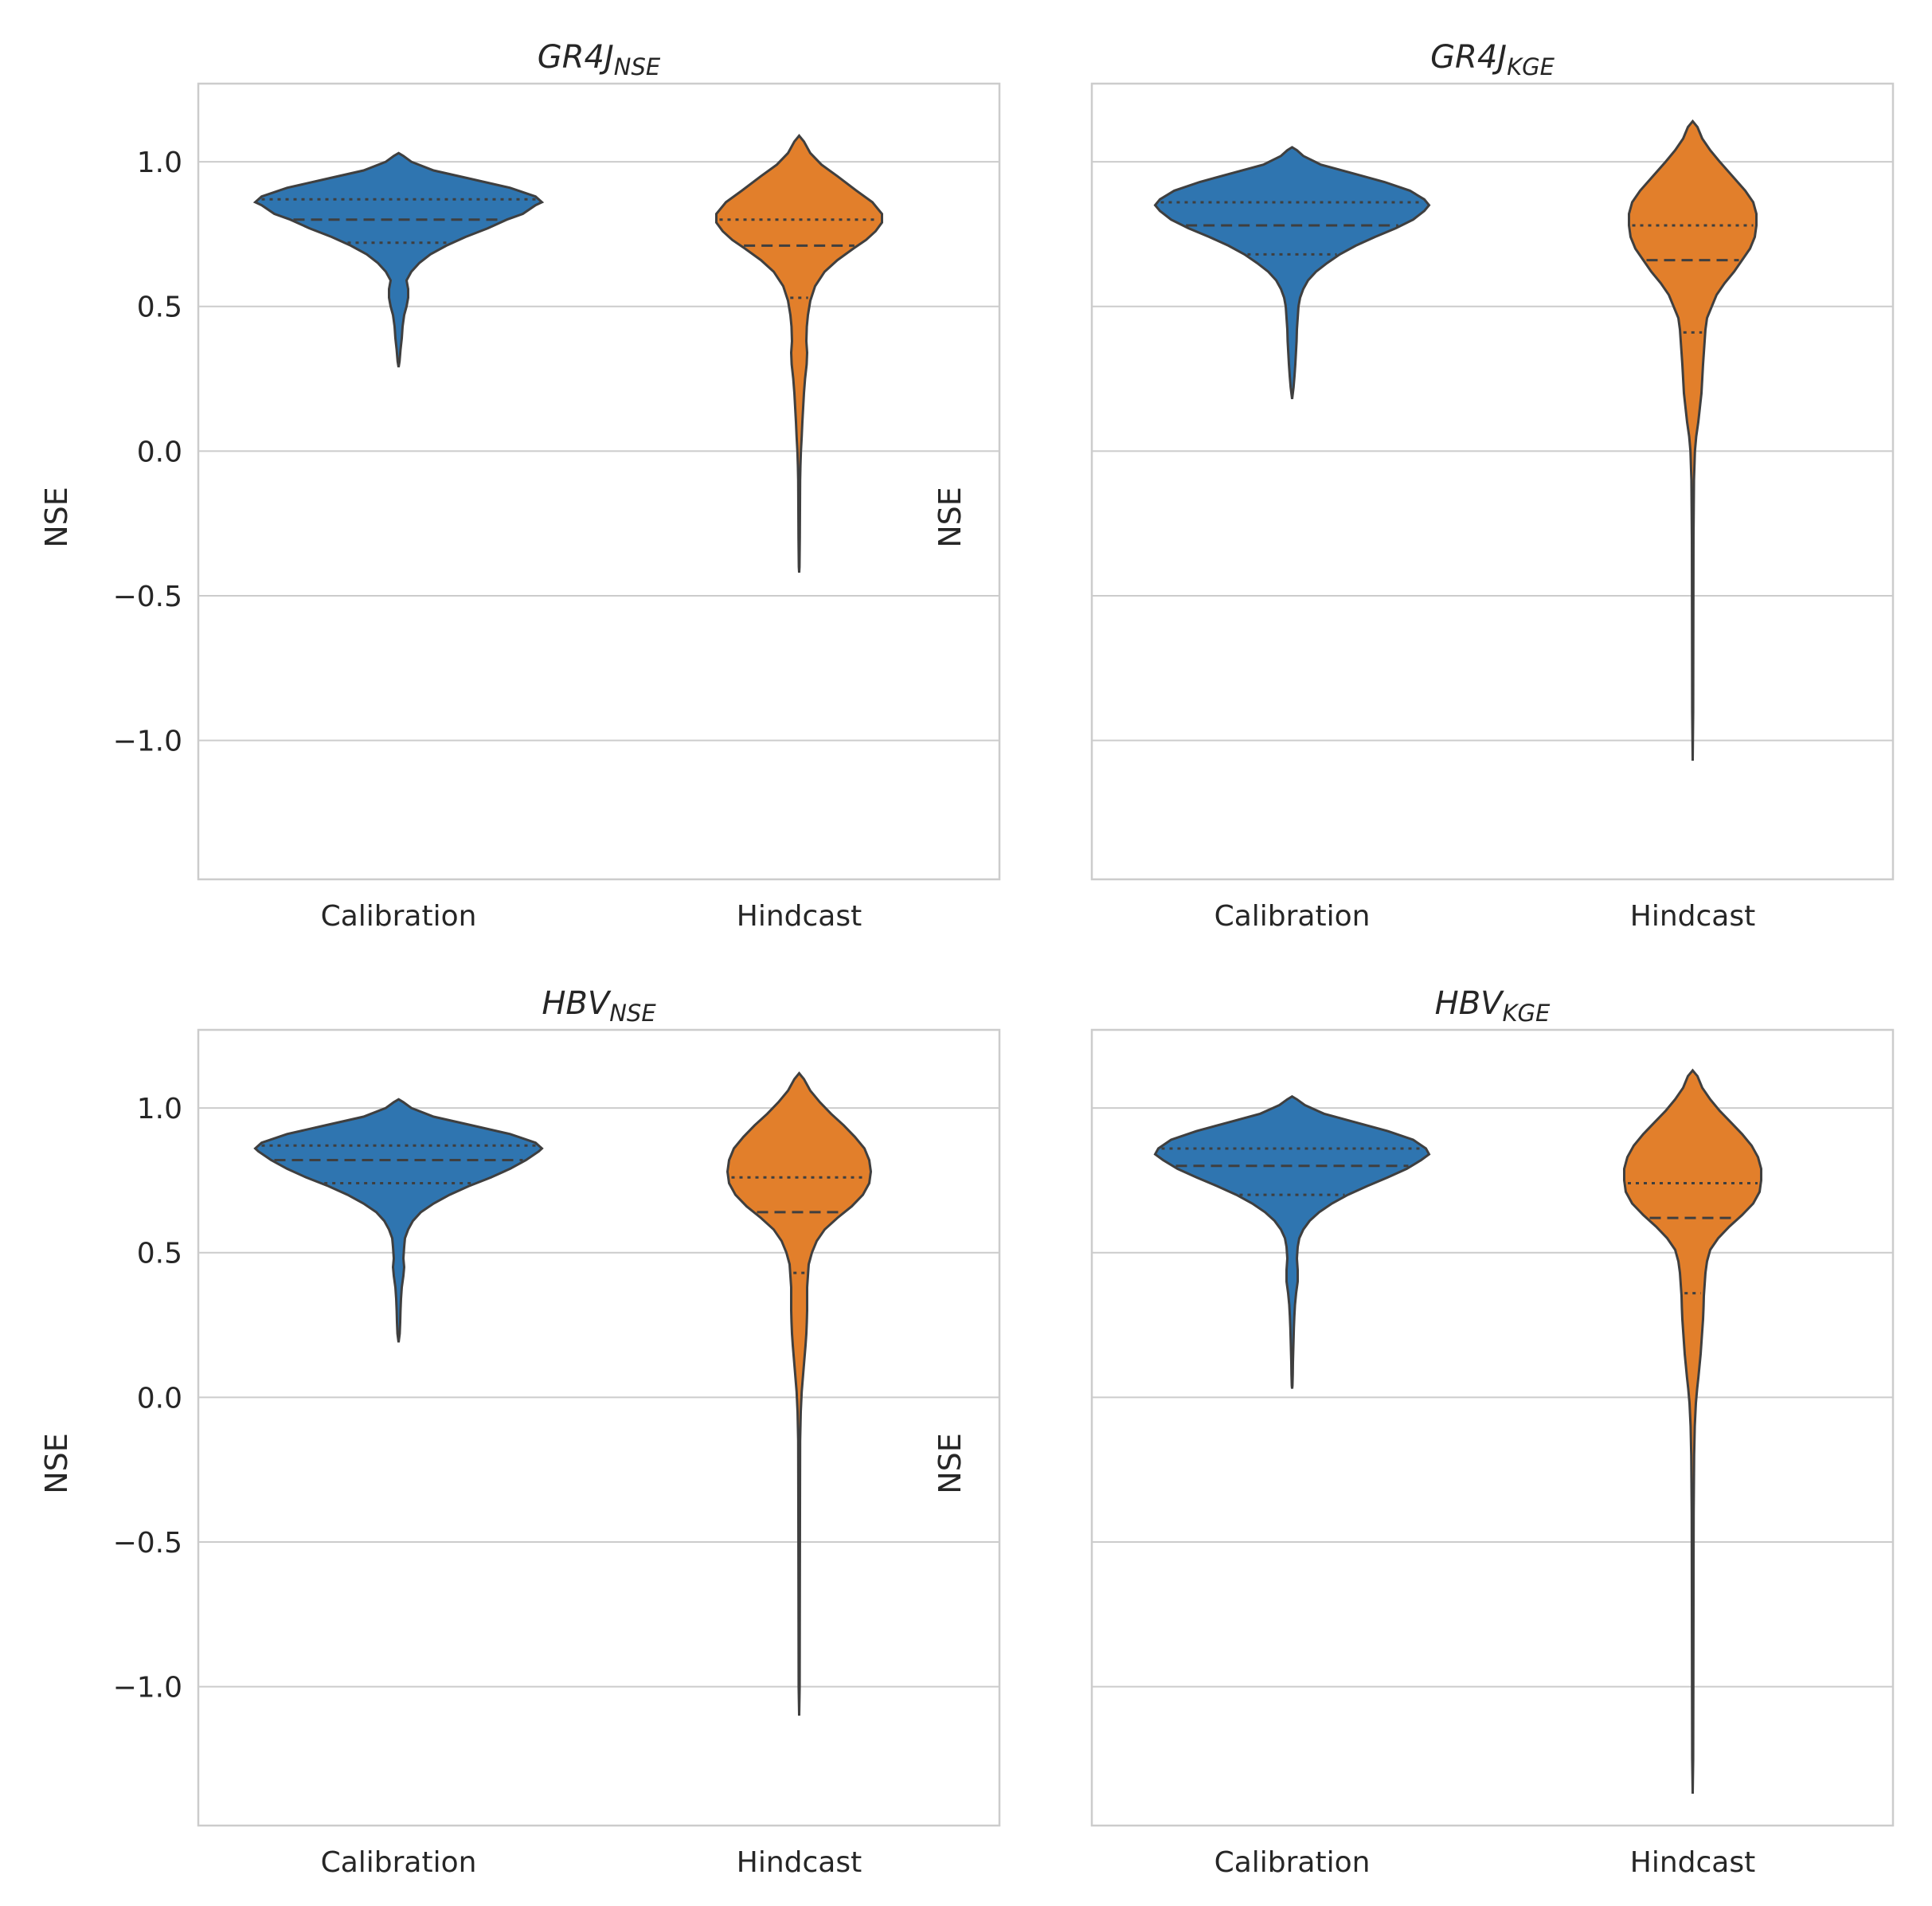 This screenshot has height=1906, width=1932. I want to click on chart-0-ytick-label: 1.0, so click(159, 163).